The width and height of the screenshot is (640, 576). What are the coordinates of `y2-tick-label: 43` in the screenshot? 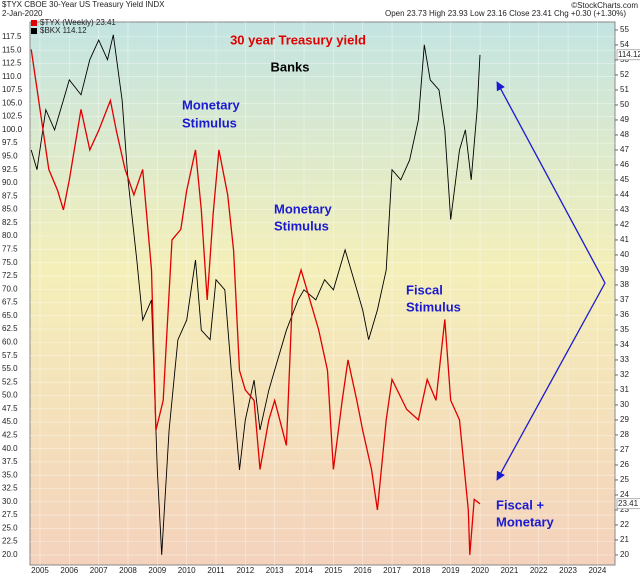 It's located at (624, 209).